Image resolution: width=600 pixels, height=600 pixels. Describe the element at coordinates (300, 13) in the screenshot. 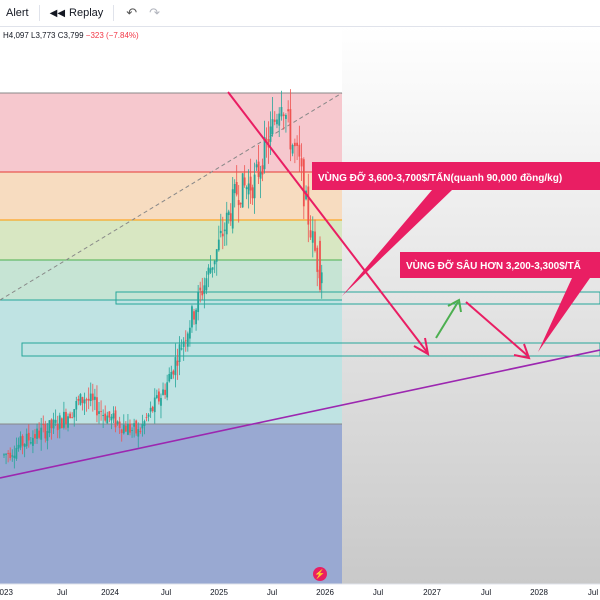

I see `toolbar: Alert ◀◀ Replay ↶ ↷` at that location.